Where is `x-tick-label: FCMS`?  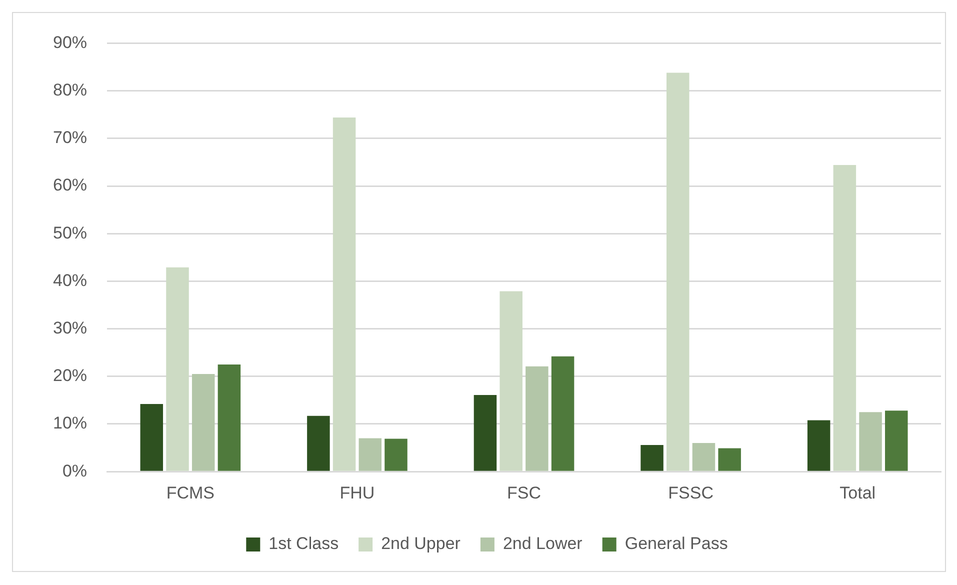 x-tick-label: FCMS is located at coordinates (190, 492).